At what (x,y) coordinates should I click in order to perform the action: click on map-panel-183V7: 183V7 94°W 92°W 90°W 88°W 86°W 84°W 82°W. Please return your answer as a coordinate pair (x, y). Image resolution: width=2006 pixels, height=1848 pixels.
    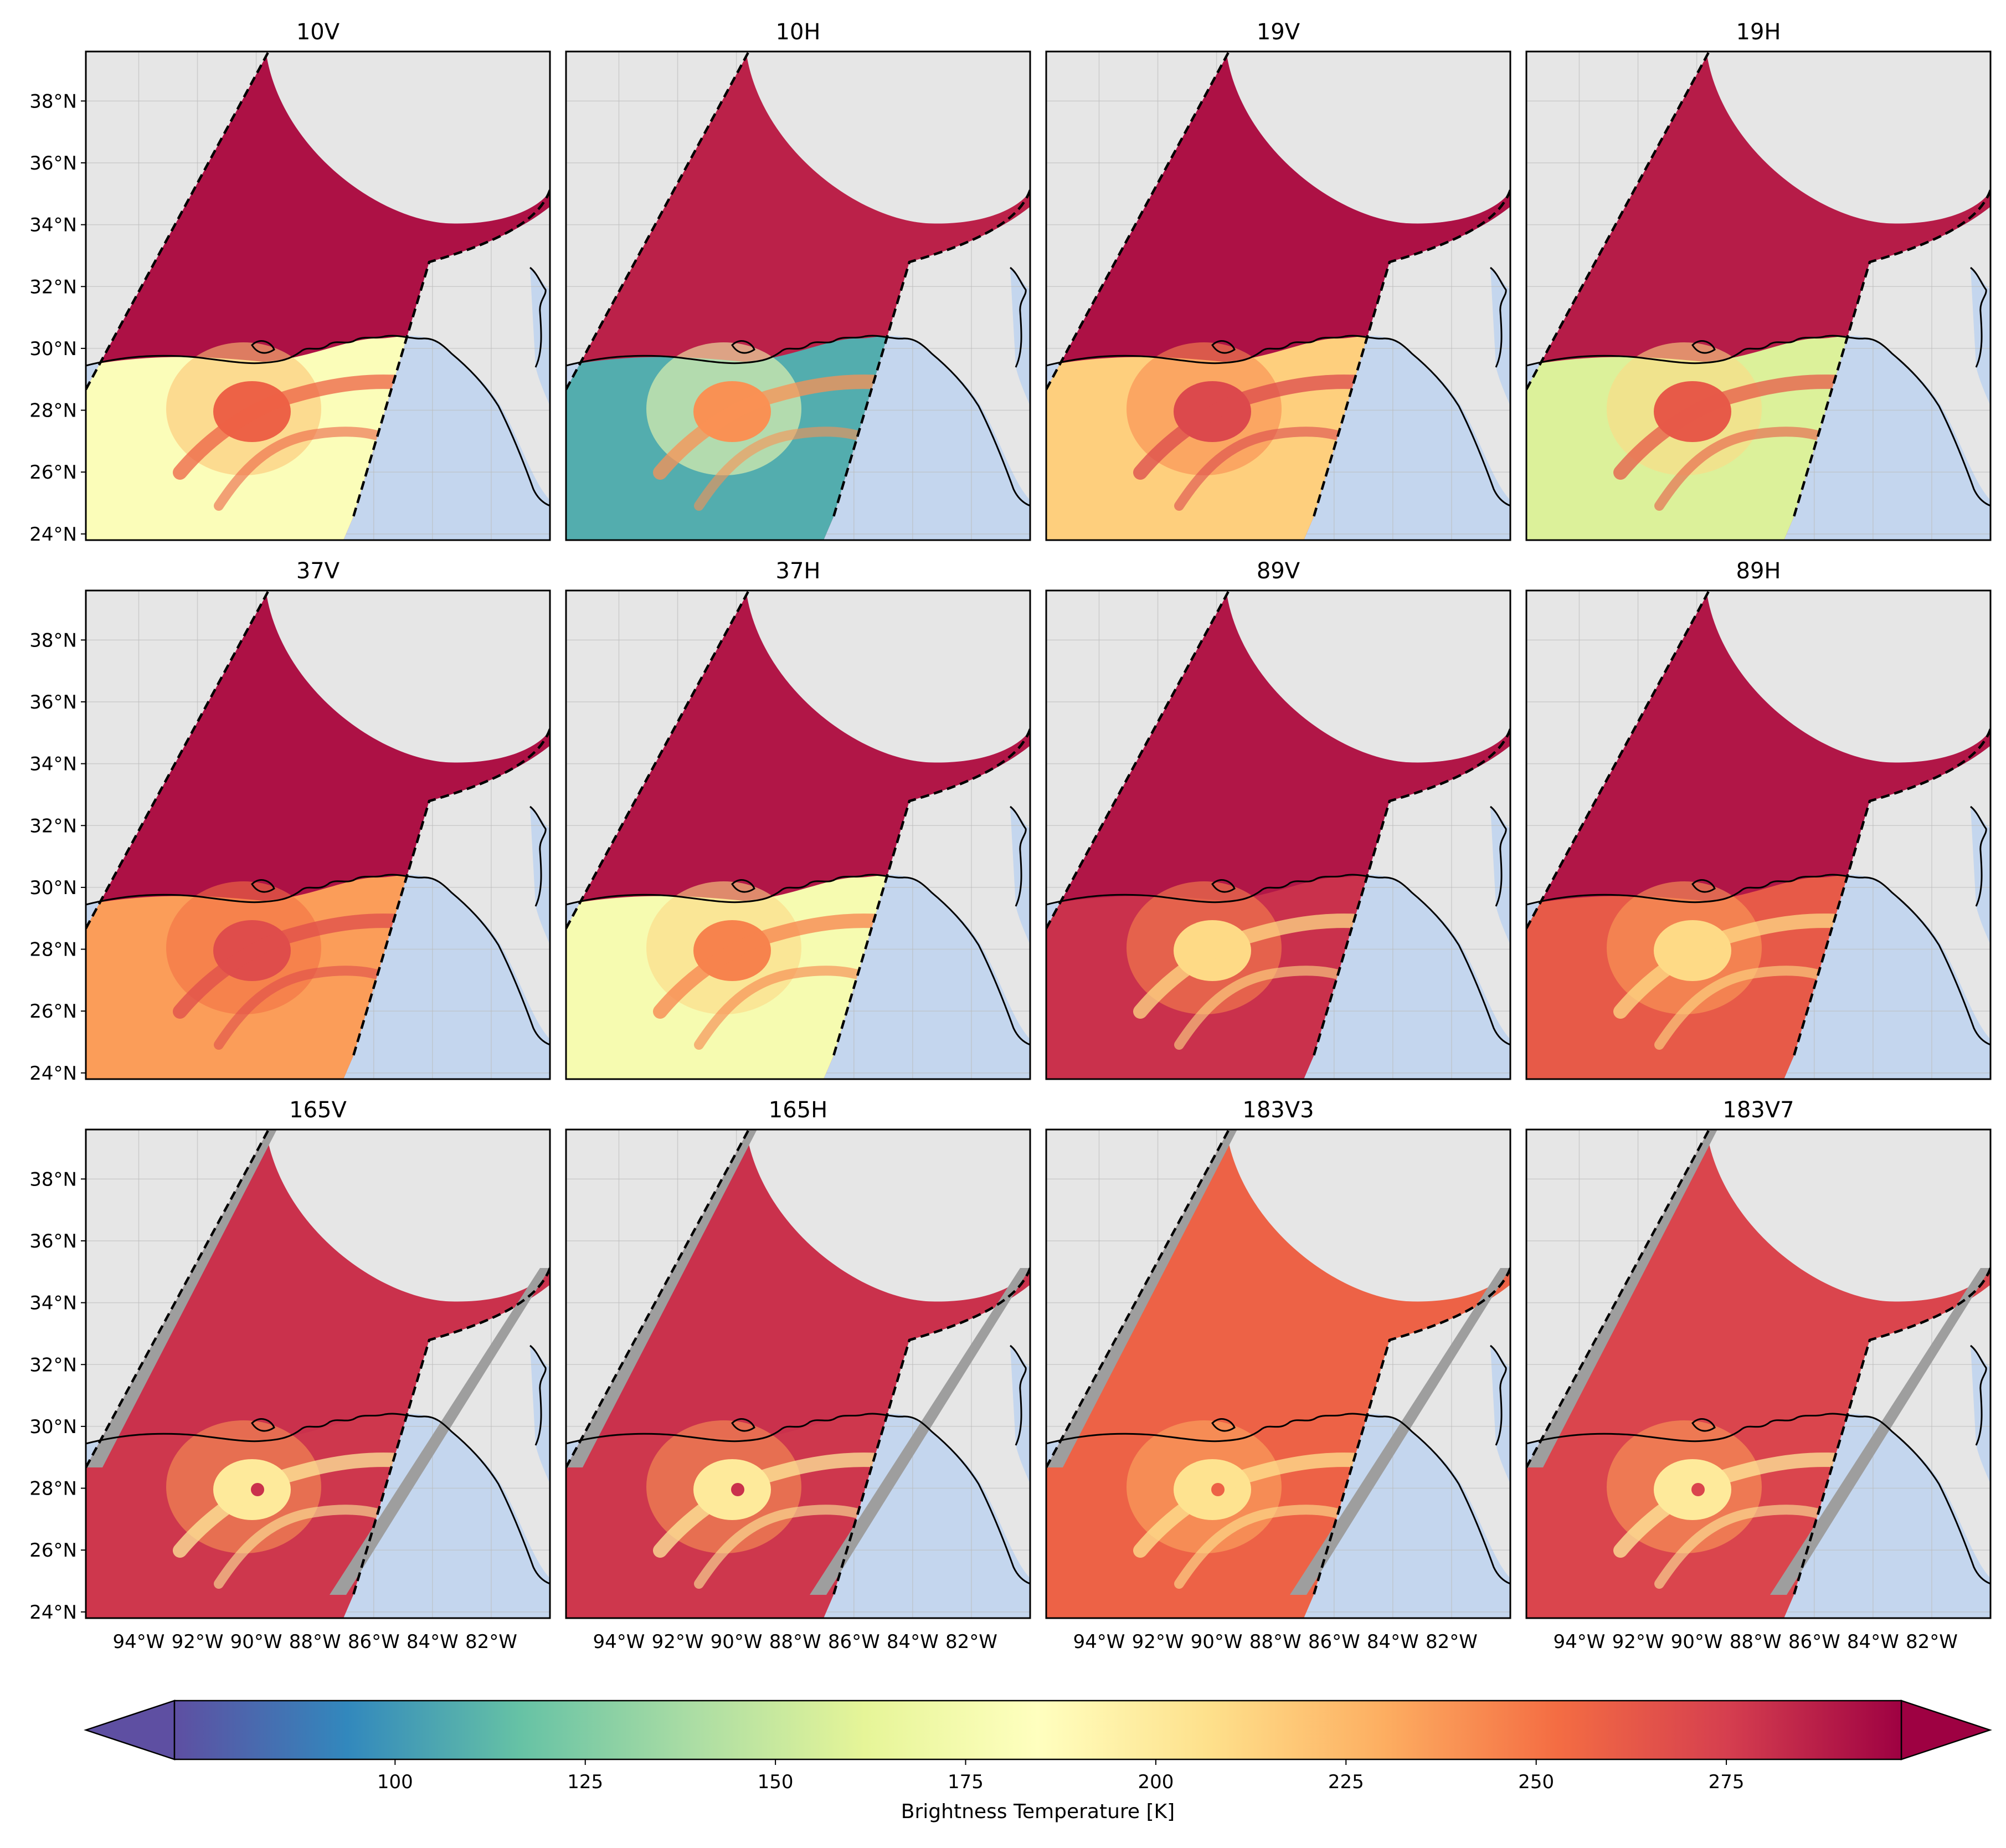
    Looking at the image, I should click on (1758, 1375).